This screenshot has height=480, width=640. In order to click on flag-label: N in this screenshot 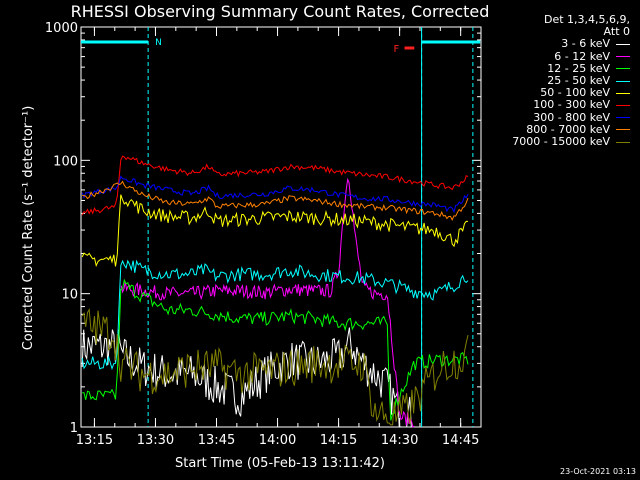, I will do `click(158, 43)`.